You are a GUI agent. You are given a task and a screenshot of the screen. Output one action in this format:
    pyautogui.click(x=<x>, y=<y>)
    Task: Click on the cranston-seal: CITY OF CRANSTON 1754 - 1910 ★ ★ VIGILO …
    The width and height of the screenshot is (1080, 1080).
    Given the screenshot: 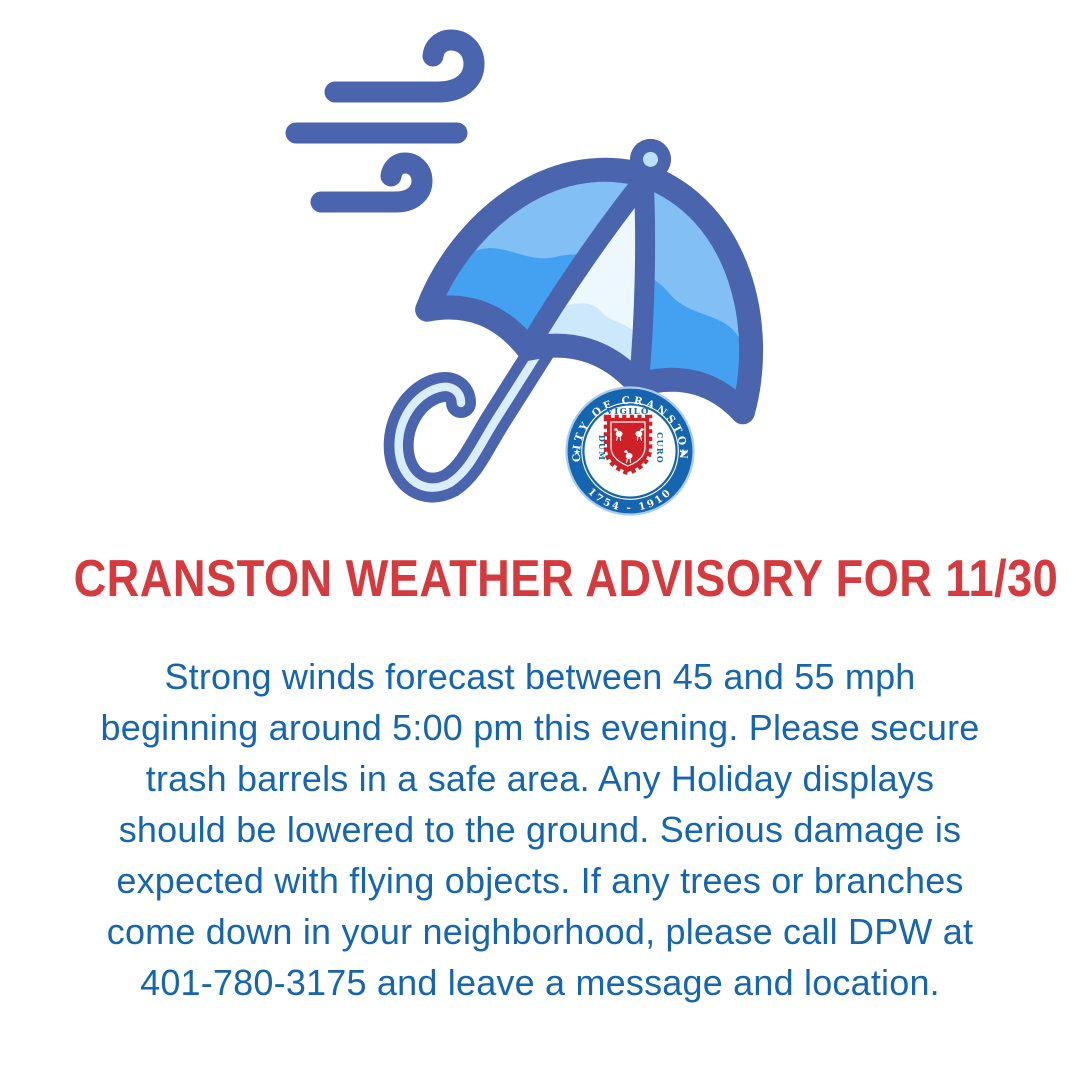 What is the action you would take?
    pyautogui.click(x=630, y=451)
    